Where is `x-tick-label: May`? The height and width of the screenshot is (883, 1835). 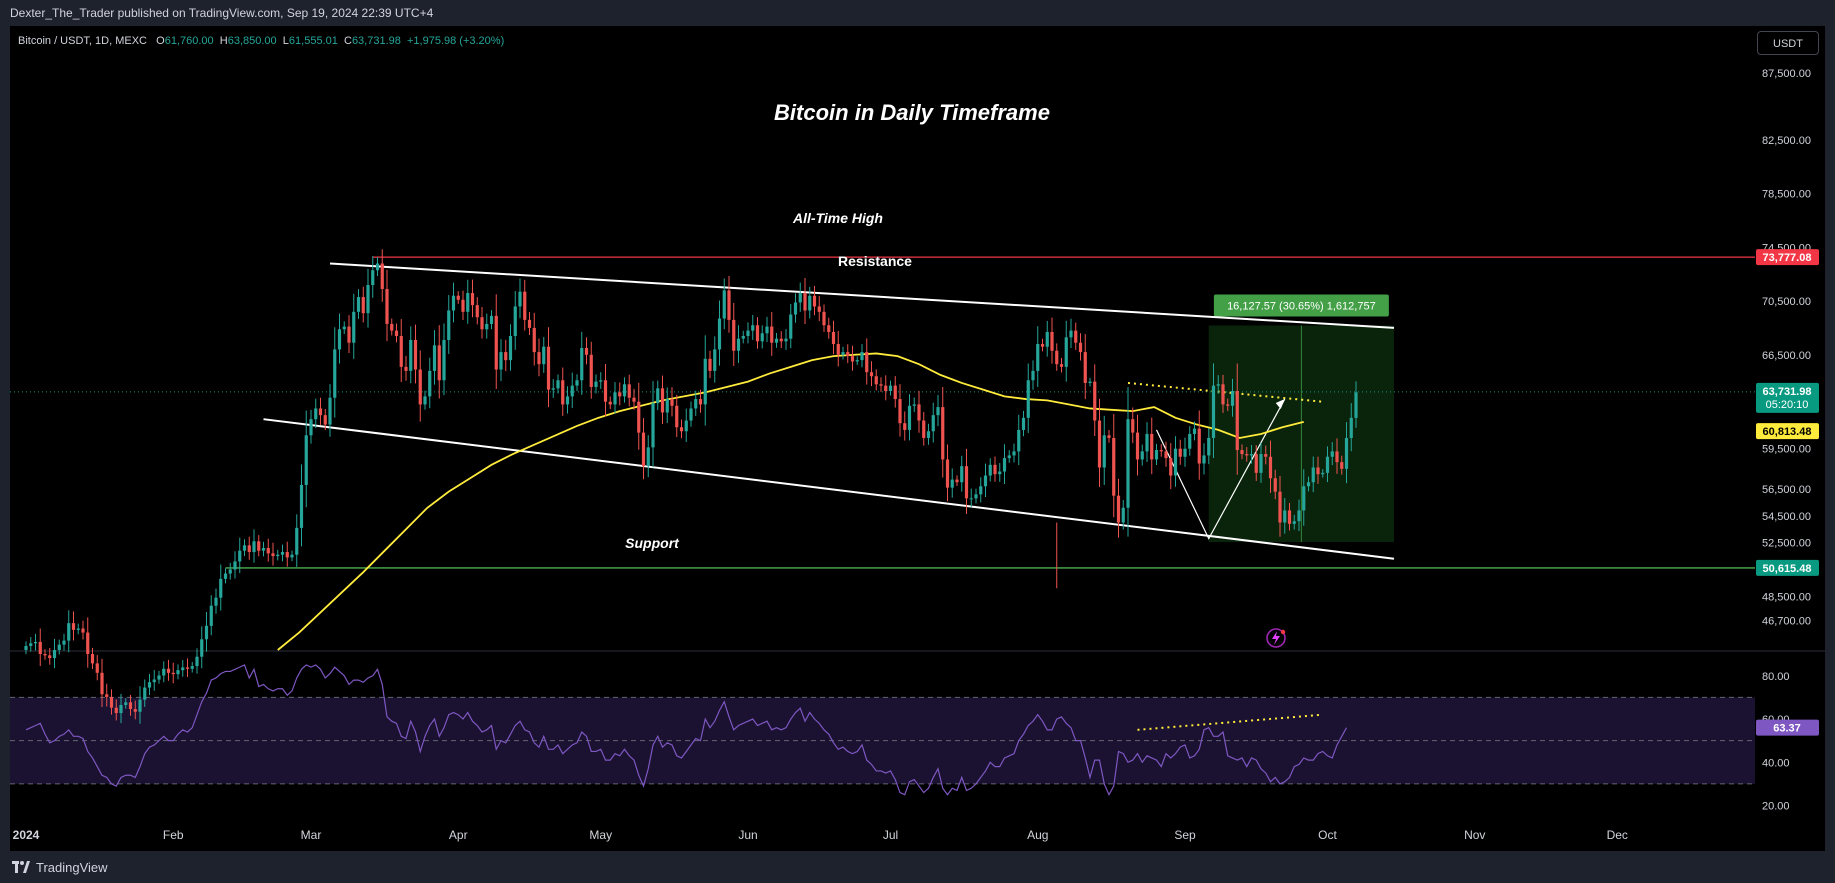 x-tick-label: May is located at coordinates (600, 835).